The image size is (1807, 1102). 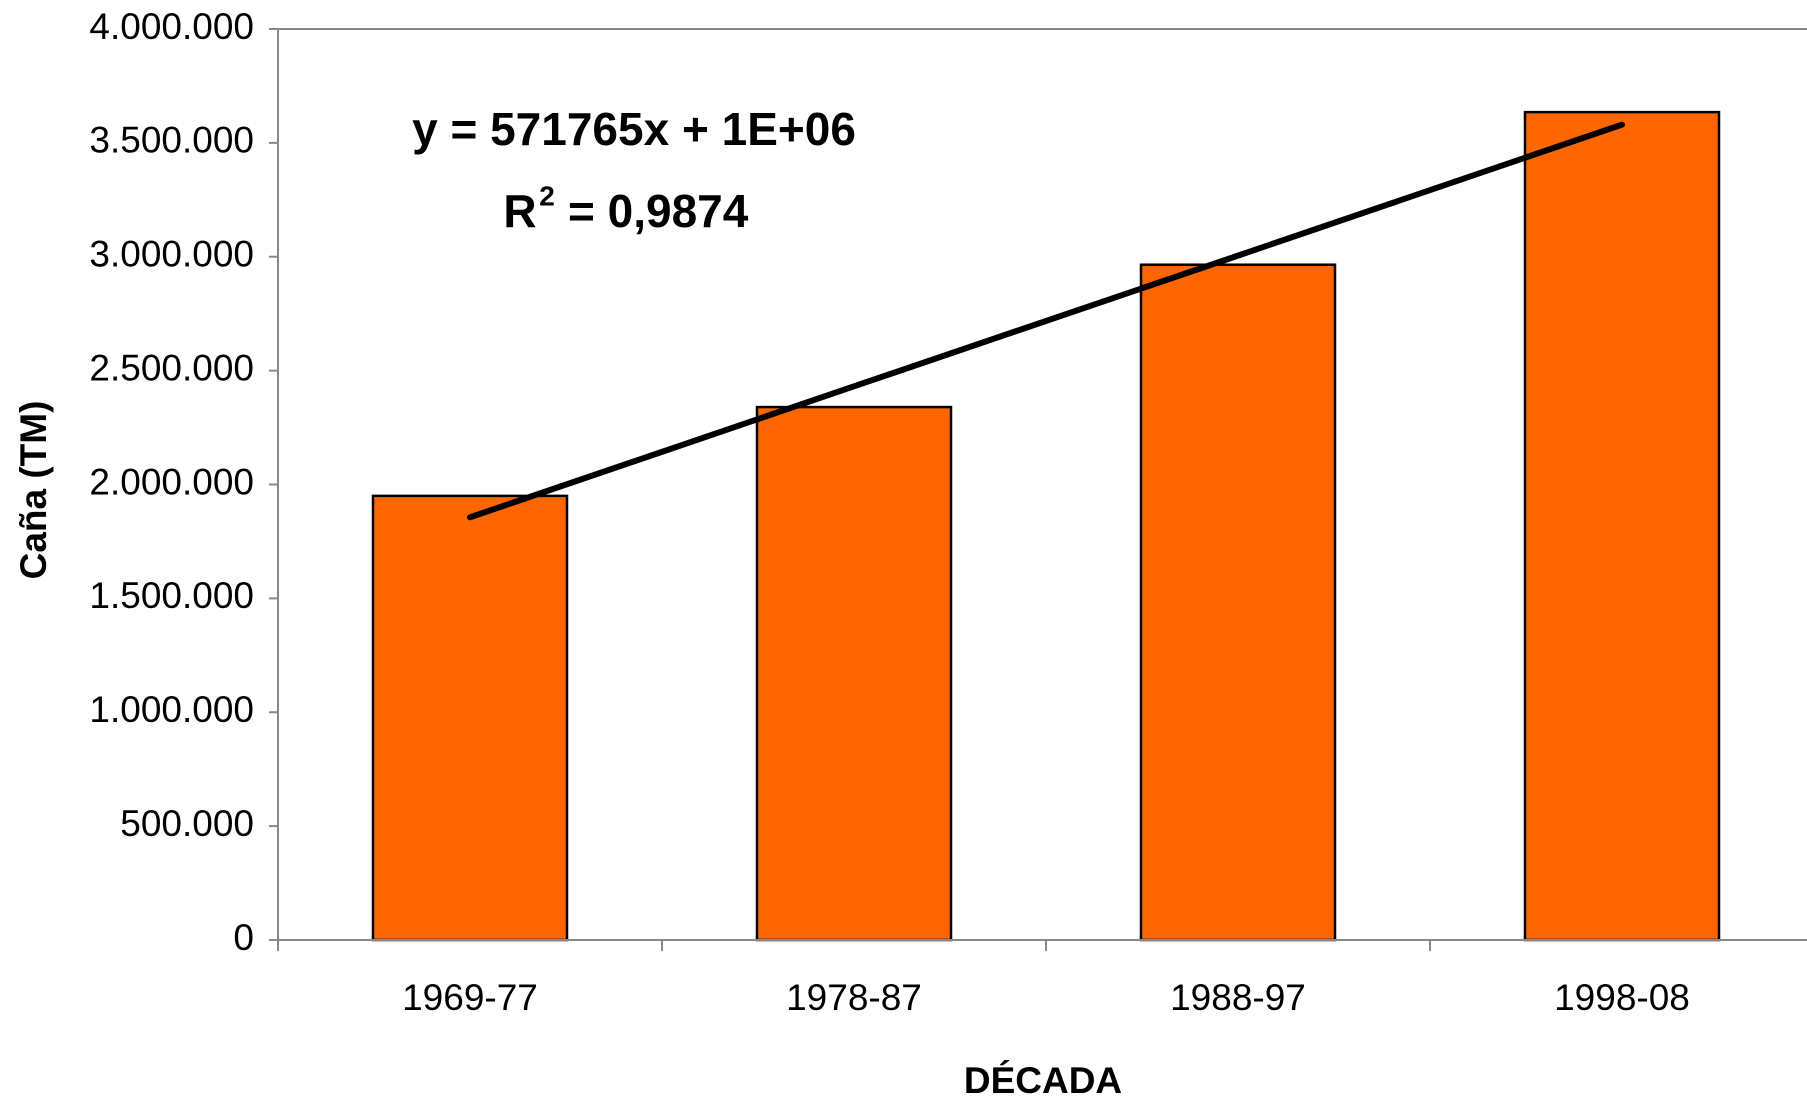 What do you see at coordinates (1622, 997) in the screenshot?
I see `x-tick-label: 1998-08` at bounding box center [1622, 997].